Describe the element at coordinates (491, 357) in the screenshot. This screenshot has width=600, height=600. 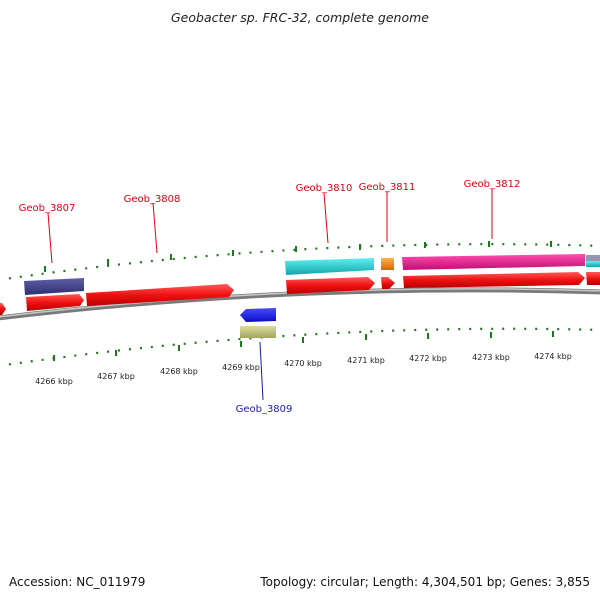
I see `scale-label: 4273 kbp` at that location.